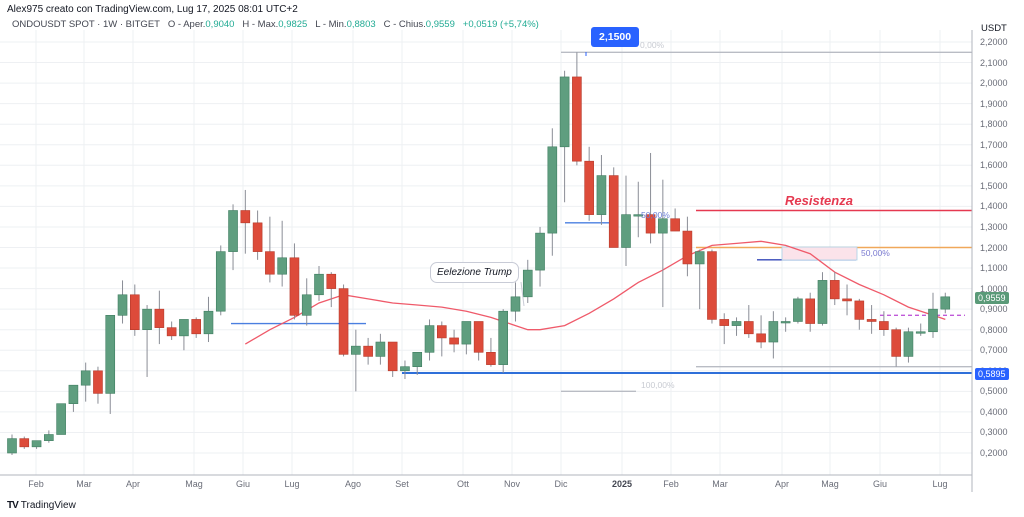  I want to click on price-tick: 1,9000, so click(994, 103).